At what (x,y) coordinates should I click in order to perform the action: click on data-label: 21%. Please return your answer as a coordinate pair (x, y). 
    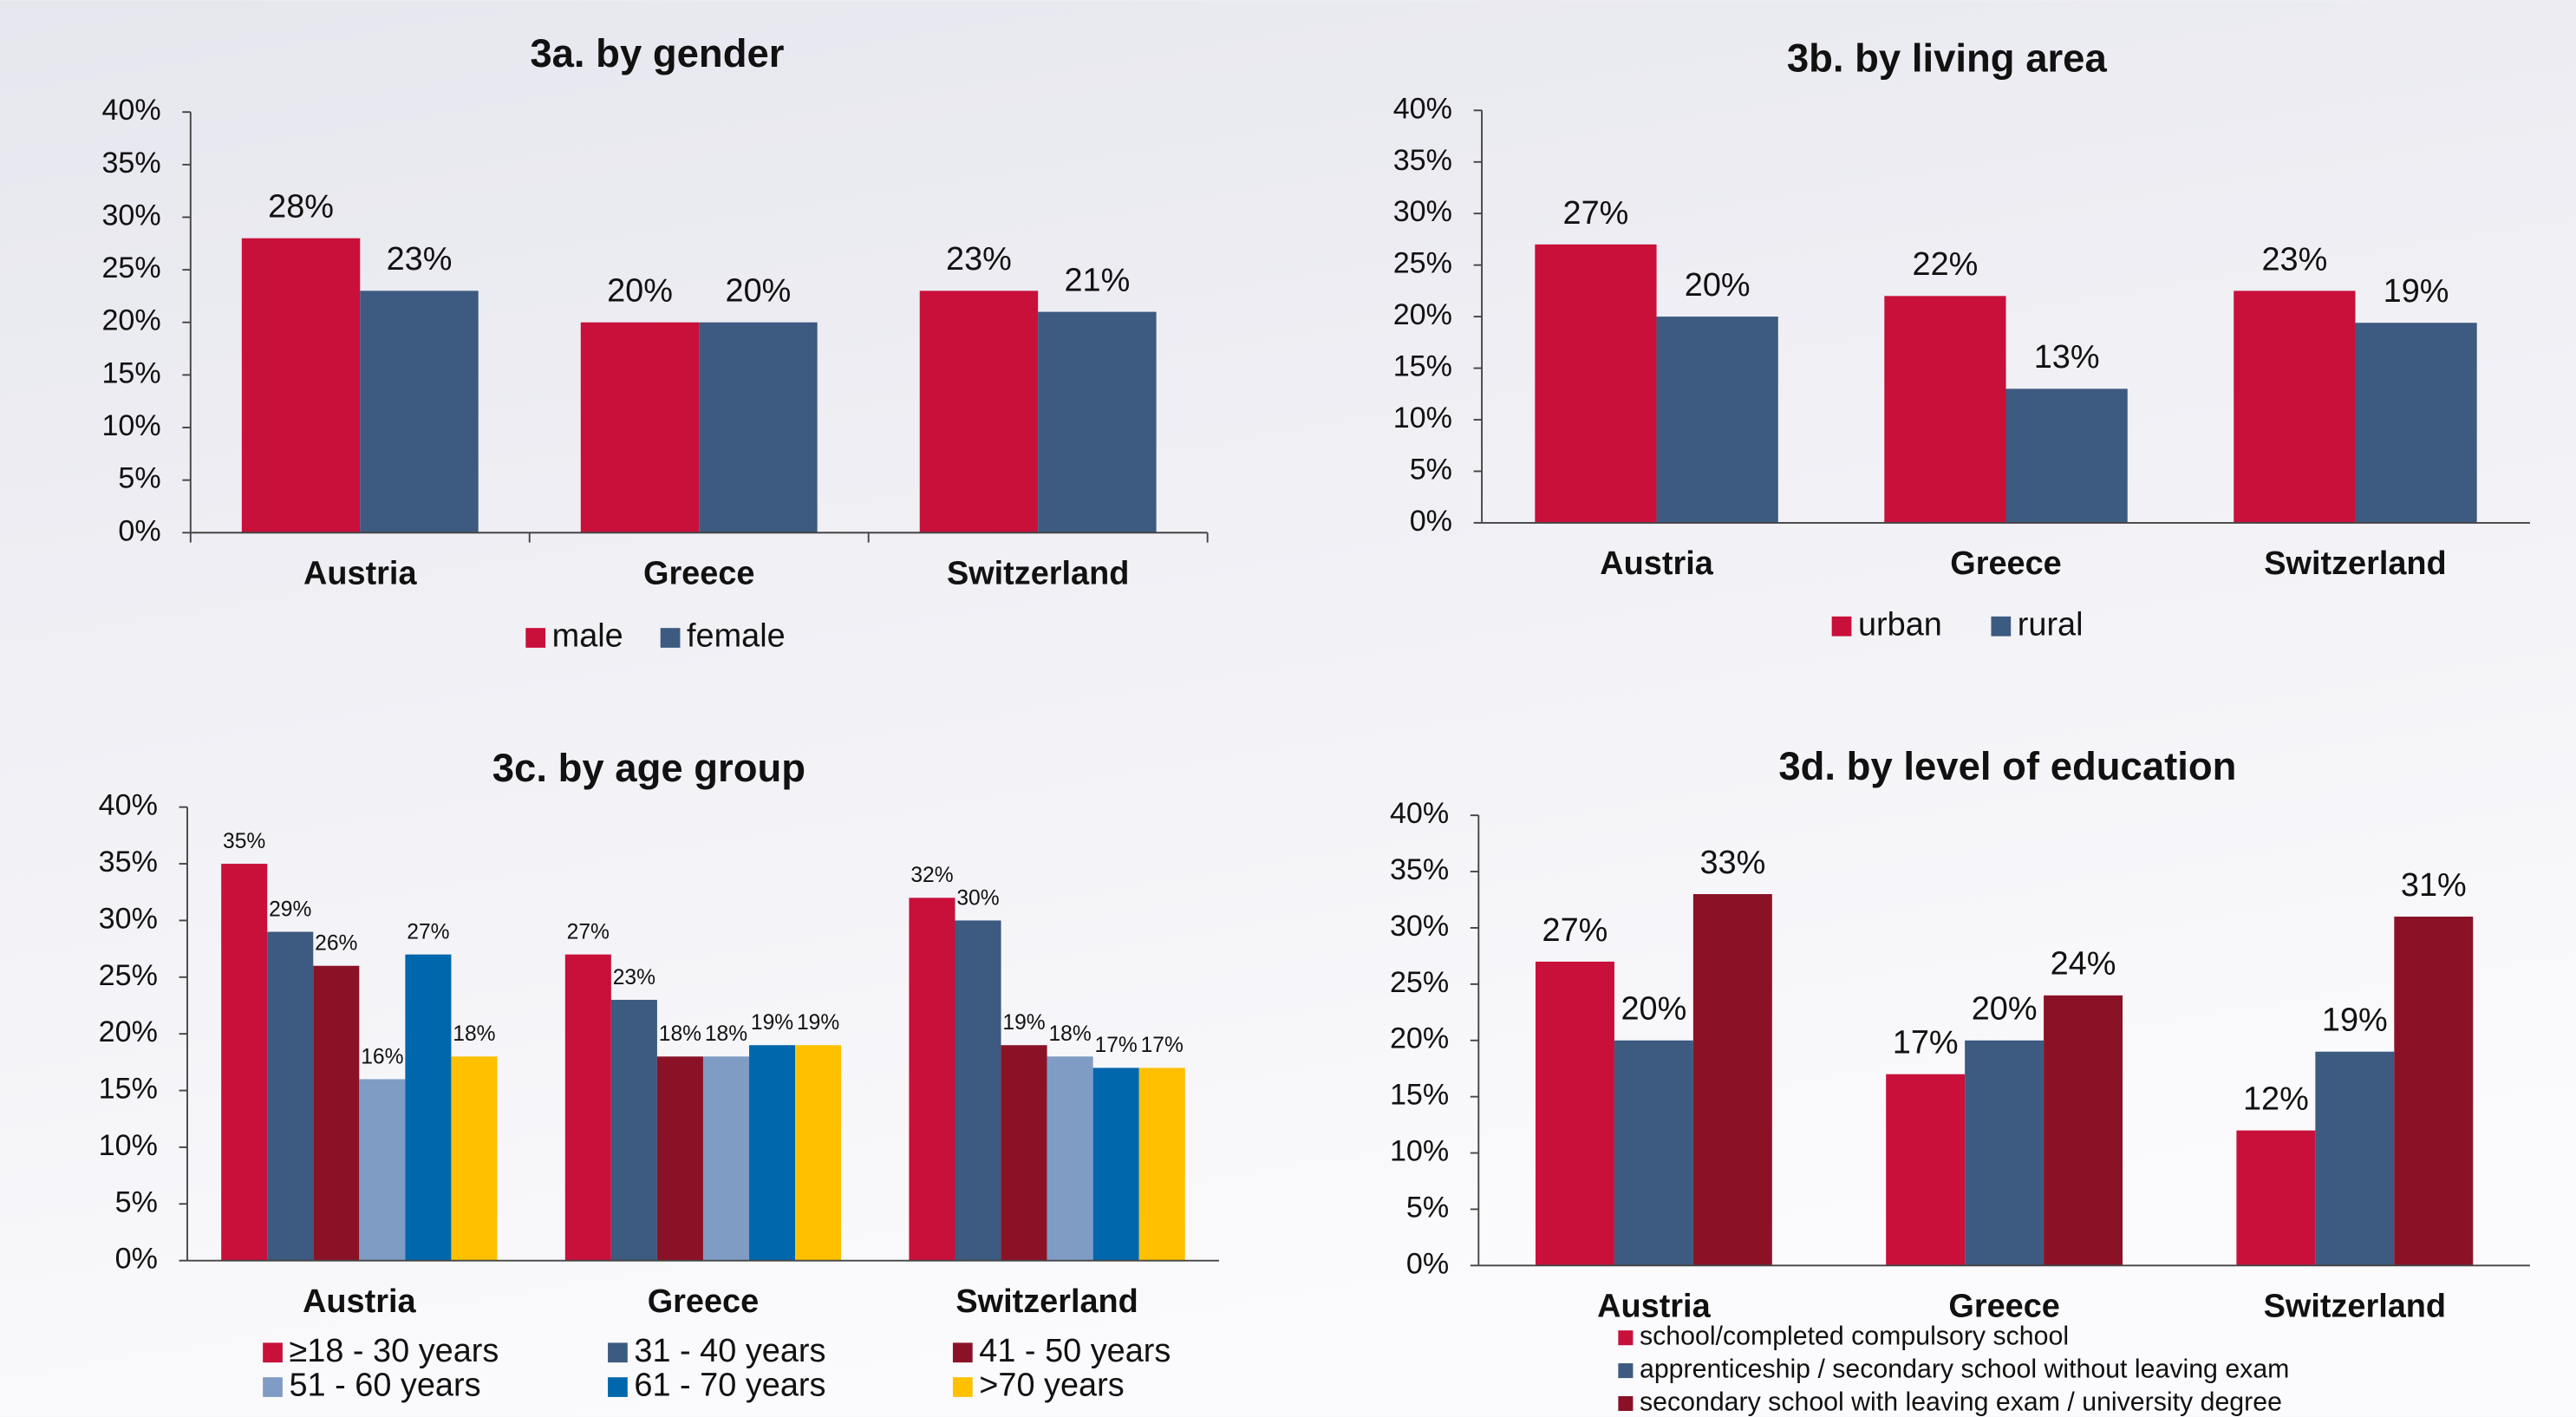
    Looking at the image, I should click on (1097, 281).